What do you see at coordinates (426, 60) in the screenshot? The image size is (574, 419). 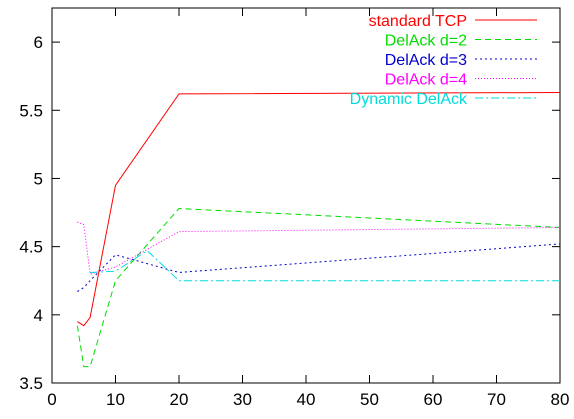 I see `legend-label: DelAck d=3` at bounding box center [426, 60].